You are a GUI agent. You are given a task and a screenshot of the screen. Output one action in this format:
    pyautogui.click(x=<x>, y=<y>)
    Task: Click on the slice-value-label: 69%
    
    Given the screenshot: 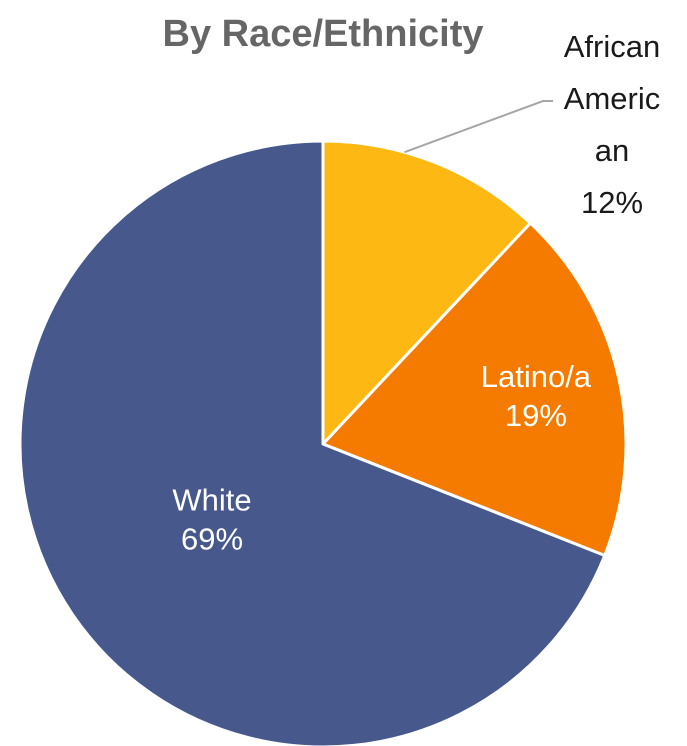 What is the action you would take?
    pyautogui.click(x=212, y=539)
    